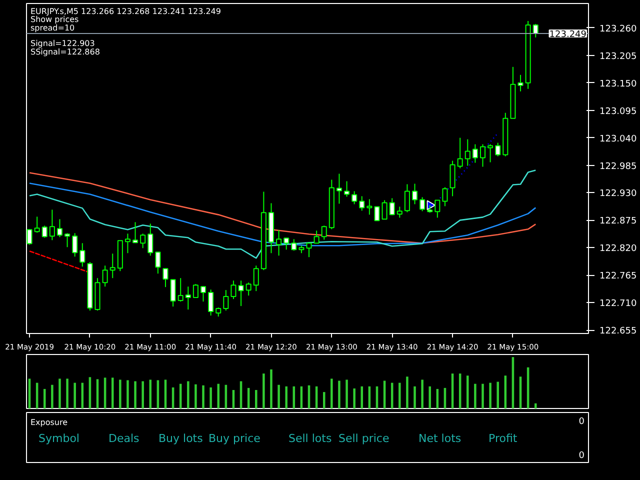 Image resolution: width=640 pixels, height=480 pixels. Describe the element at coordinates (618, 57) in the screenshot. I see `y-tick-label: 123.205` at that location.